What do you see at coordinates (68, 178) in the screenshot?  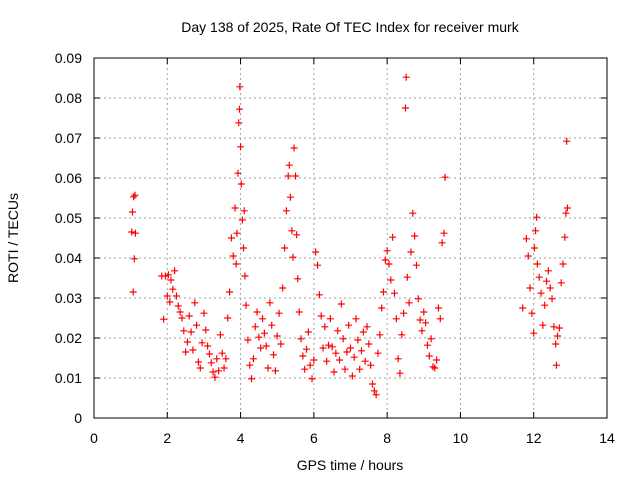 I see `y-tick-label: 0.06` at bounding box center [68, 178].